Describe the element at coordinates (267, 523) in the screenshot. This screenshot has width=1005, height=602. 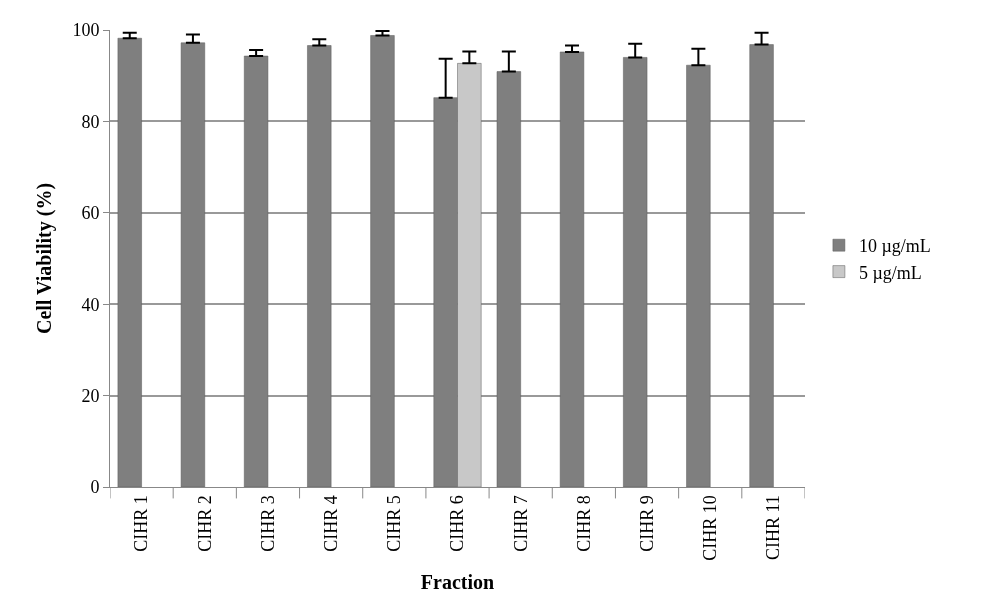
I see `x-tick-label: CIHR 3` at that location.